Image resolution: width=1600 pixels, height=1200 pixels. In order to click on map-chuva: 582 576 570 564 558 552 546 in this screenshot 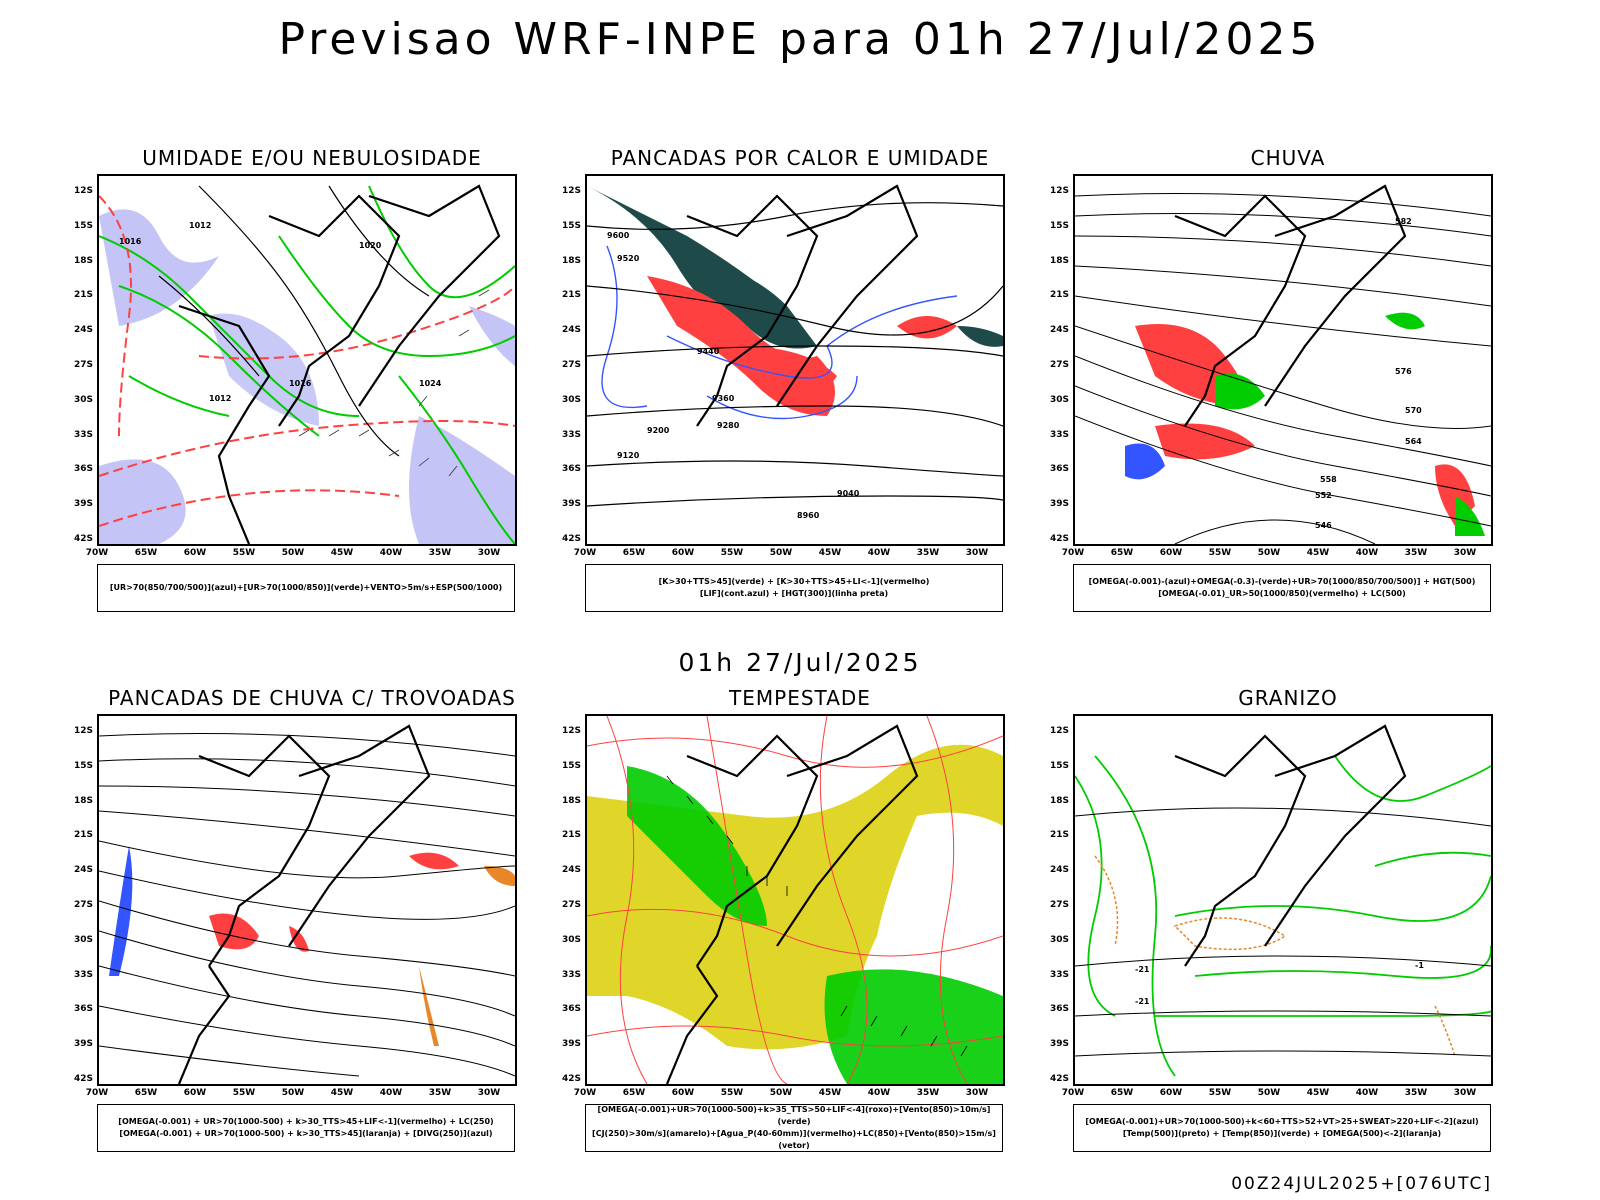, I will do `click(1283, 360)`.